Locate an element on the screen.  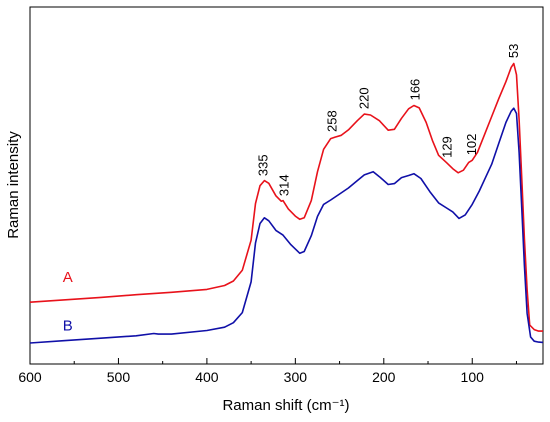
peak-label: 314 is located at coordinates (284, 185).